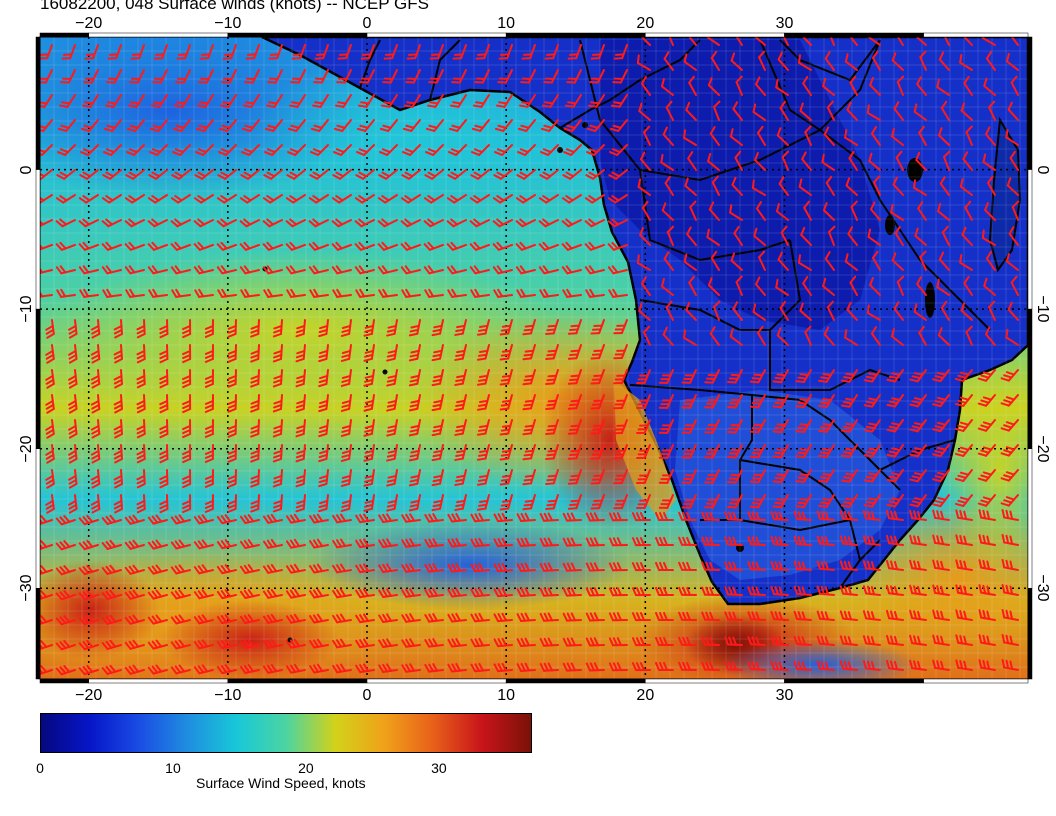  I want to click on colorbar-tick-label: 10, so click(173, 768).